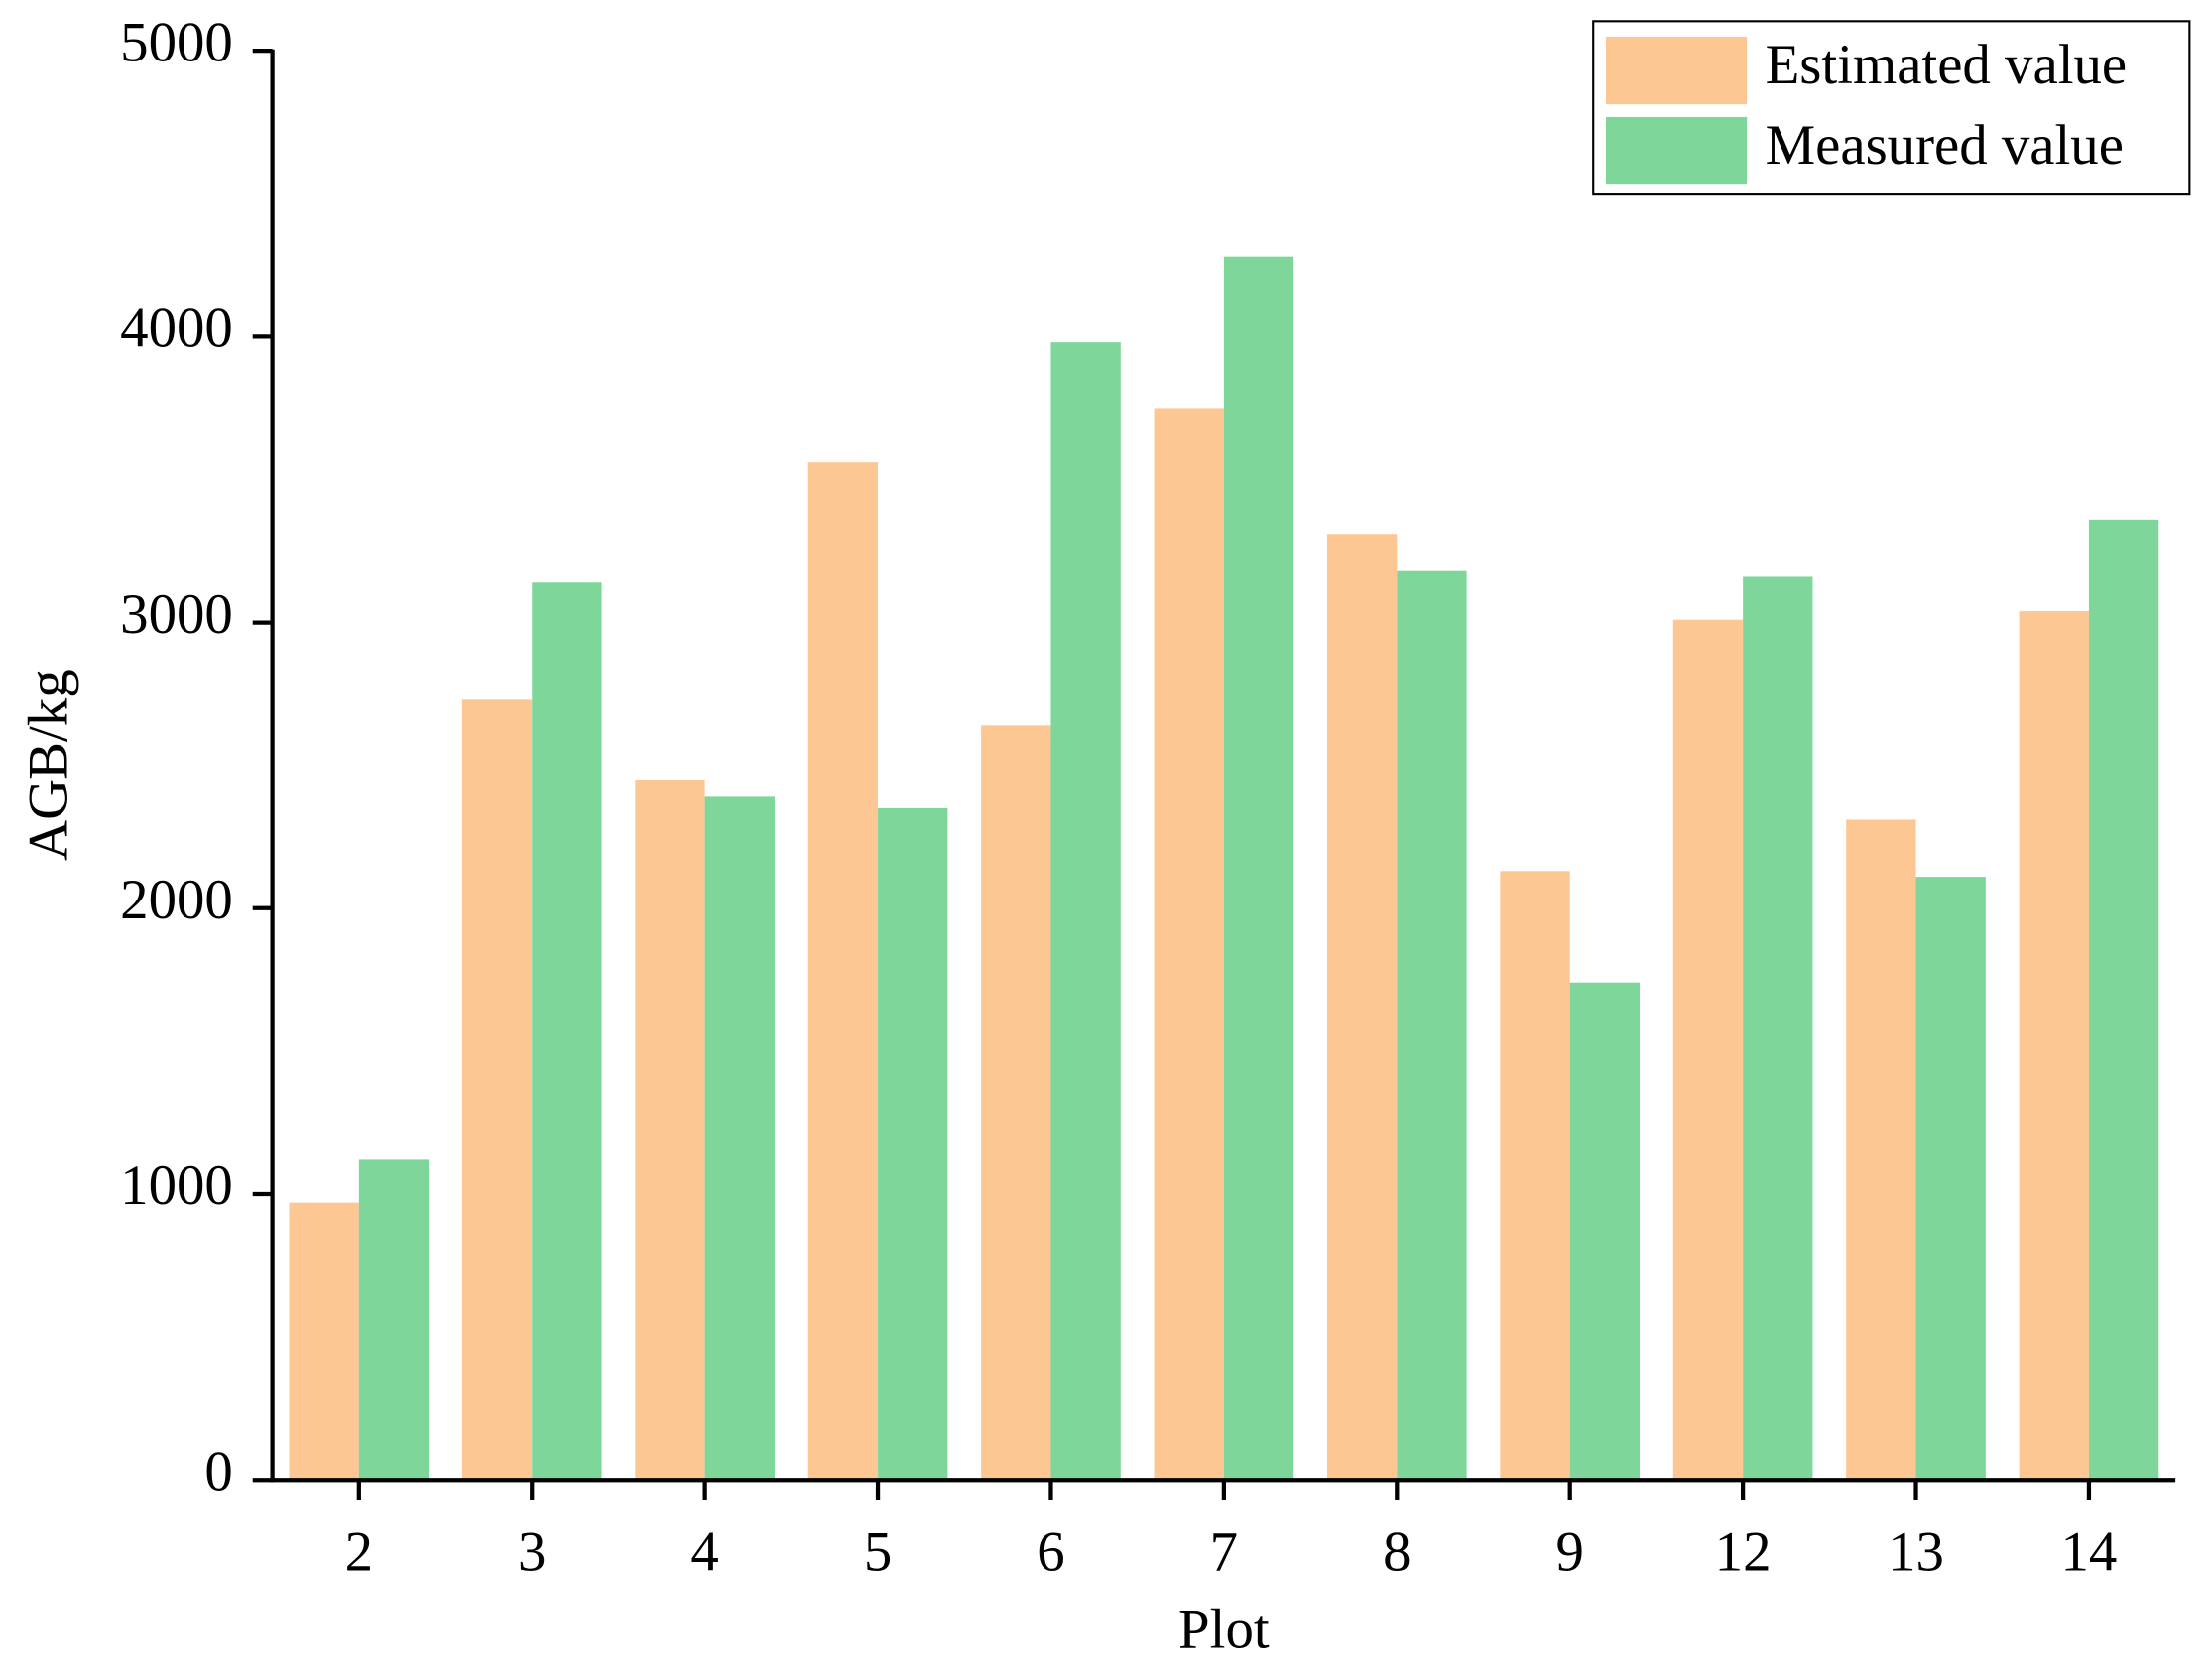 Image resolution: width=2211 pixels, height=1680 pixels. Describe the element at coordinates (176, 42) in the screenshot. I see `y-tick-label: 5000` at that location.